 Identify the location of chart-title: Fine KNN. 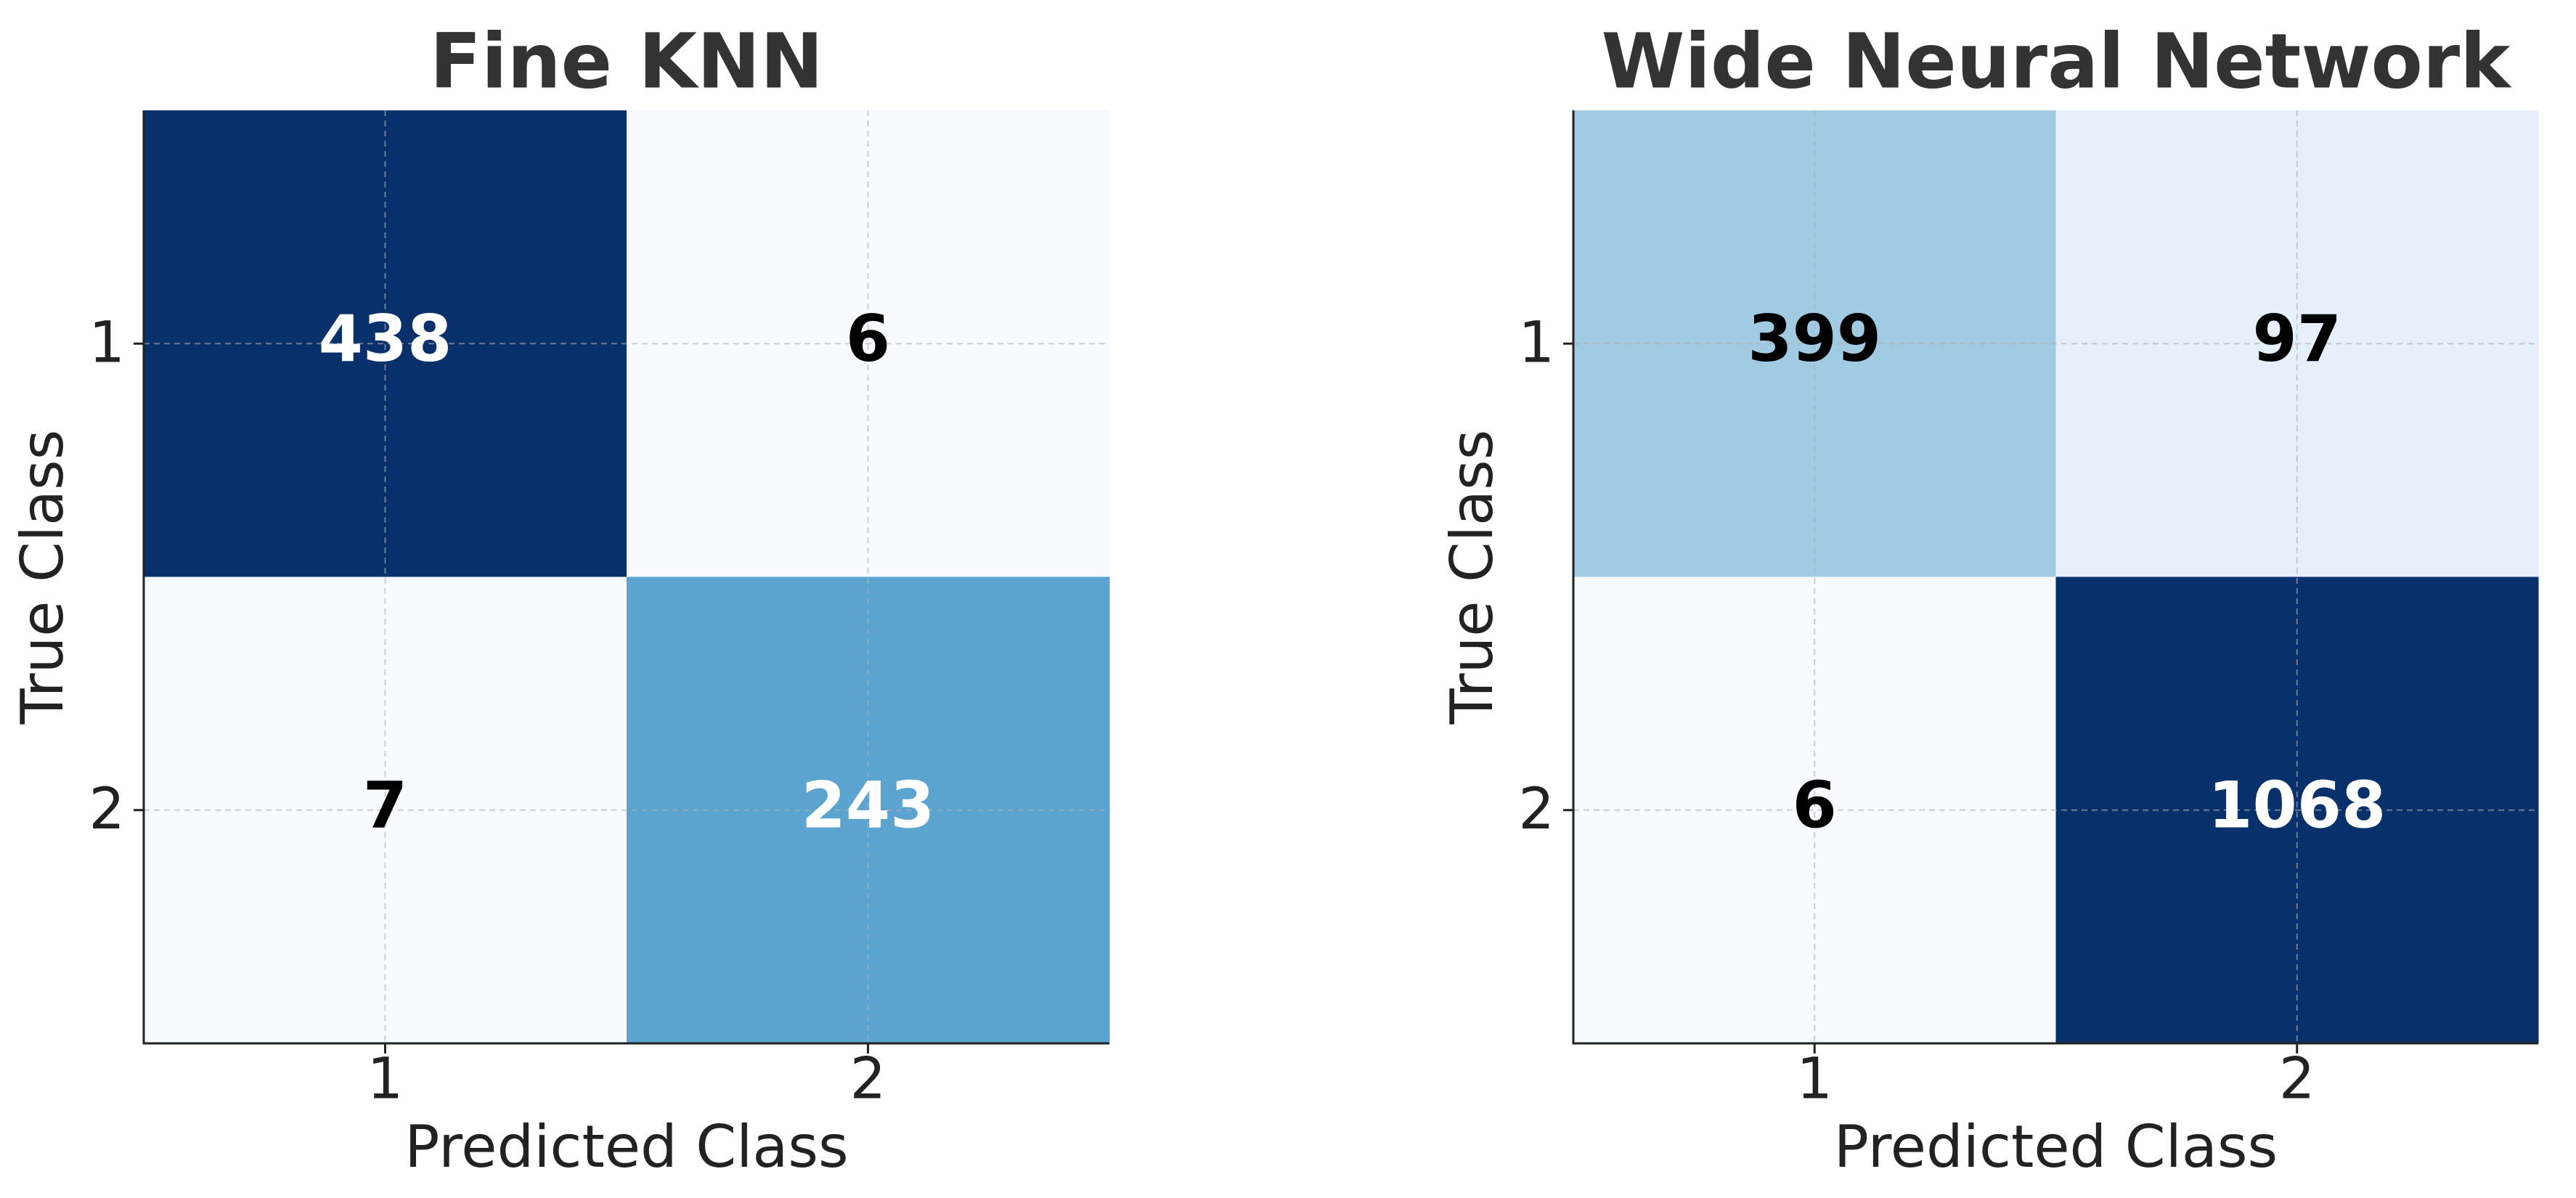
(626, 61).